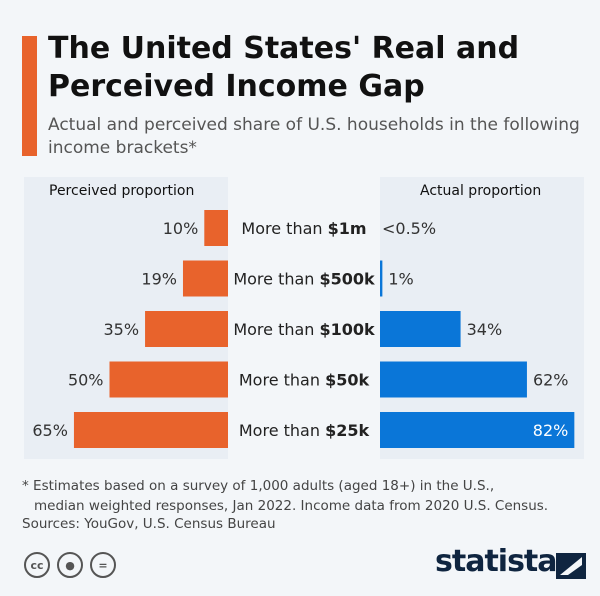 Image resolution: width=600 pixels, height=596 pixels. I want to click on category-amount: $50k, so click(347, 380).